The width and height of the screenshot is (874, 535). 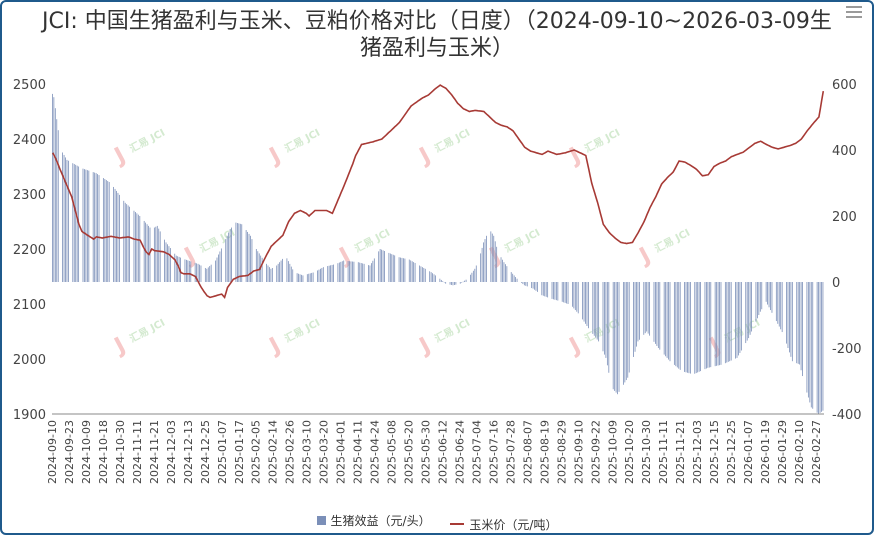 I want to click on x-tick-label: 2025-04-01, so click(x=341, y=452).